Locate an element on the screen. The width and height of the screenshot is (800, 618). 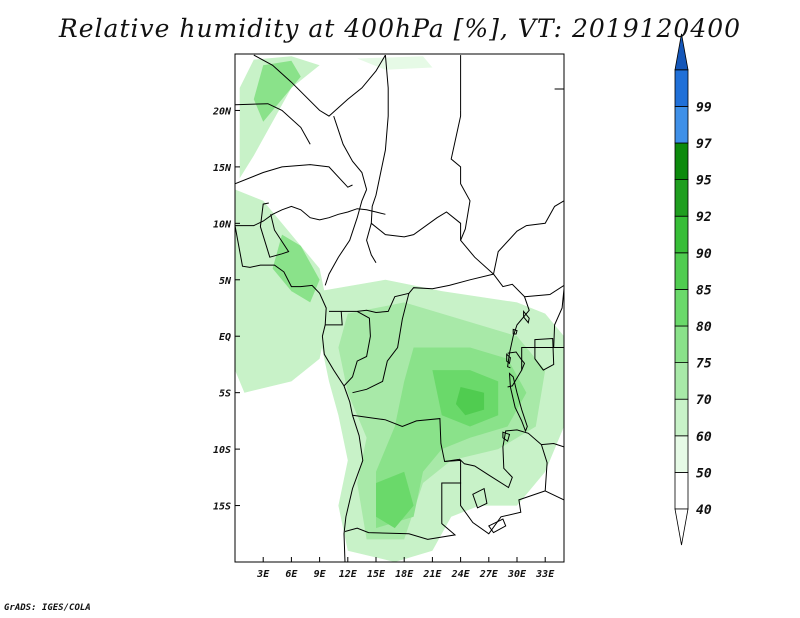
humidity-region-west-africa is located at coordinates (282, 291).